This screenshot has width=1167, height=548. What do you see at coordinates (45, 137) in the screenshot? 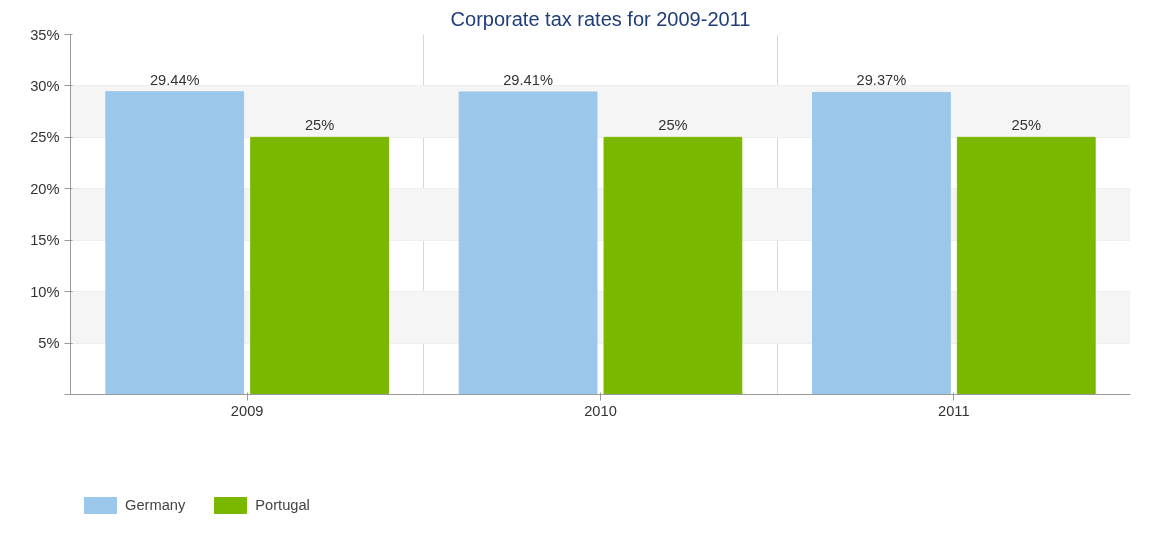
I see `y-tick-label: 25%` at bounding box center [45, 137].